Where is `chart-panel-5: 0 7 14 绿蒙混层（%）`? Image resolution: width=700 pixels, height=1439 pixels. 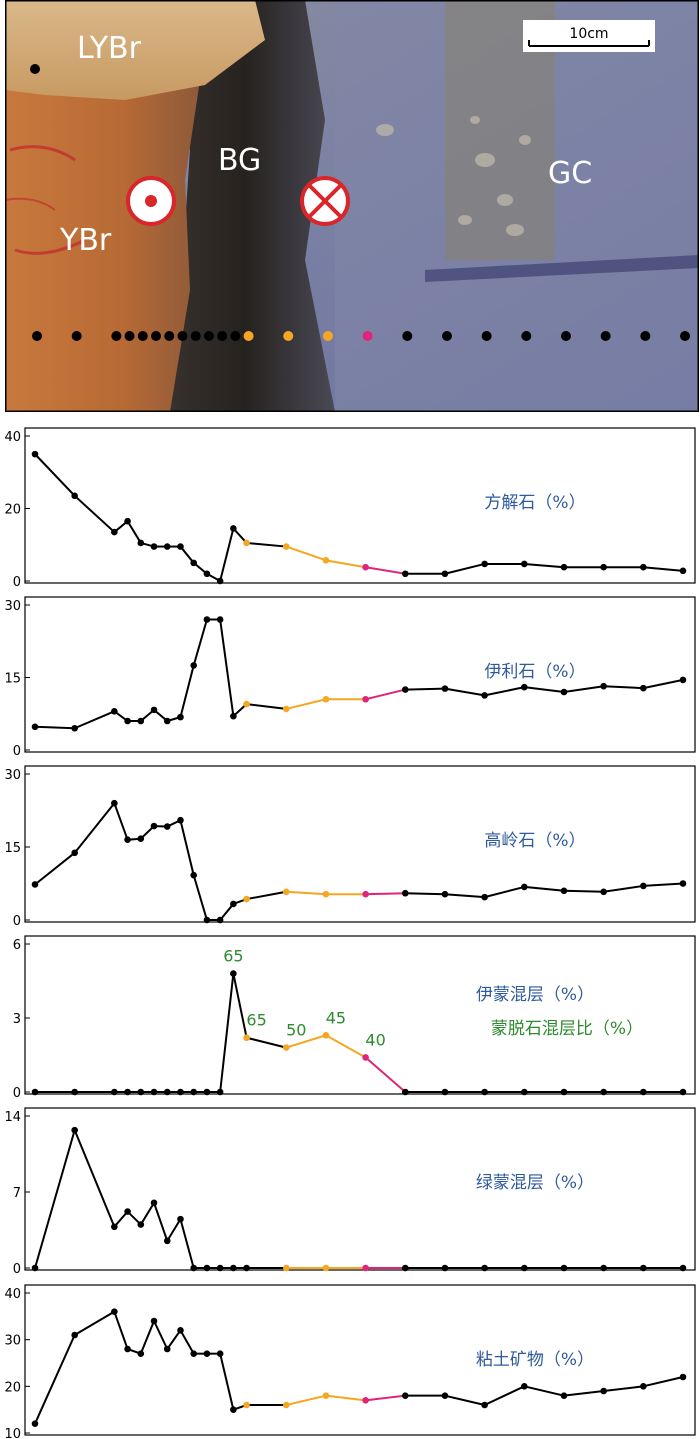 chart-panel-5: 0 7 14 绿蒙混层（%） is located at coordinates (350, 1192).